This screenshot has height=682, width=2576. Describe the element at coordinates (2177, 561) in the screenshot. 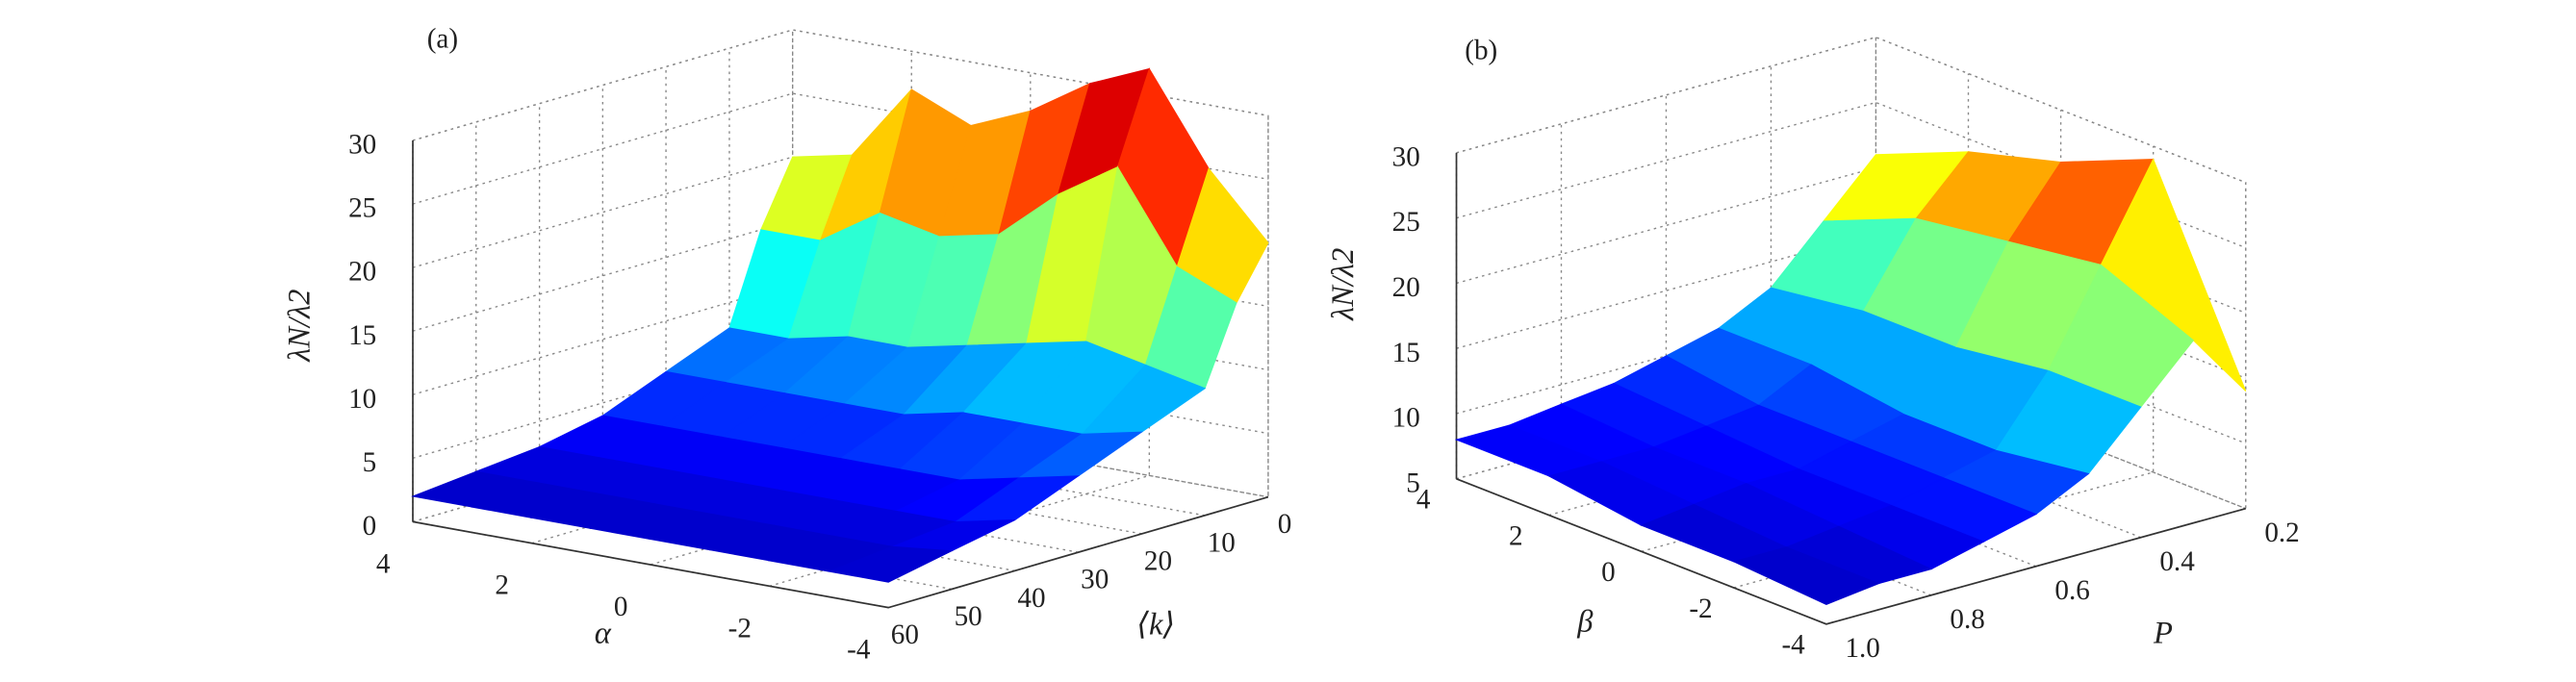

I see `y-tick-label: 0.4` at that location.